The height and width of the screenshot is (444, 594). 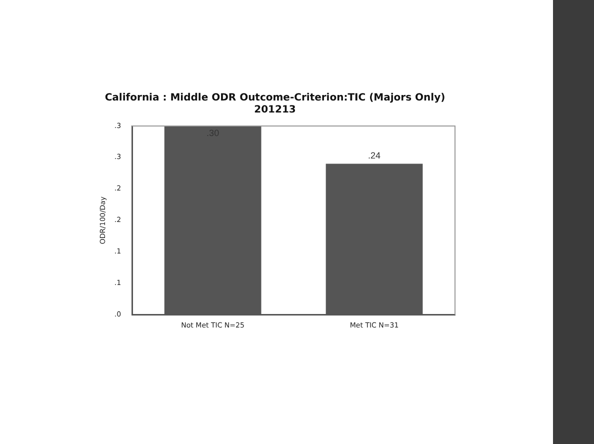 I want to click on chart-title: California : Middle ODR Outcome-Criterion:TIC (Majors Only), so click(x=275, y=98).